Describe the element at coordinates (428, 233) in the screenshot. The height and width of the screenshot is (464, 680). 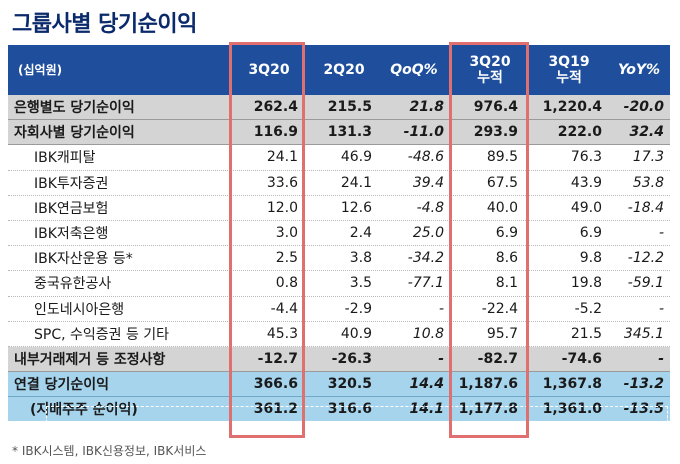
I see `cell-value: 25.0` at that location.